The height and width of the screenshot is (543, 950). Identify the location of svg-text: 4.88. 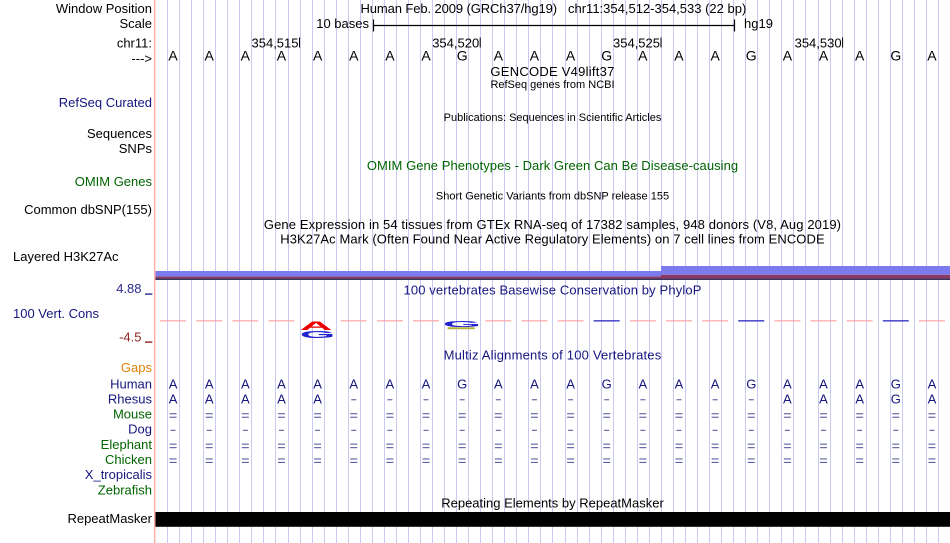
(128, 288).